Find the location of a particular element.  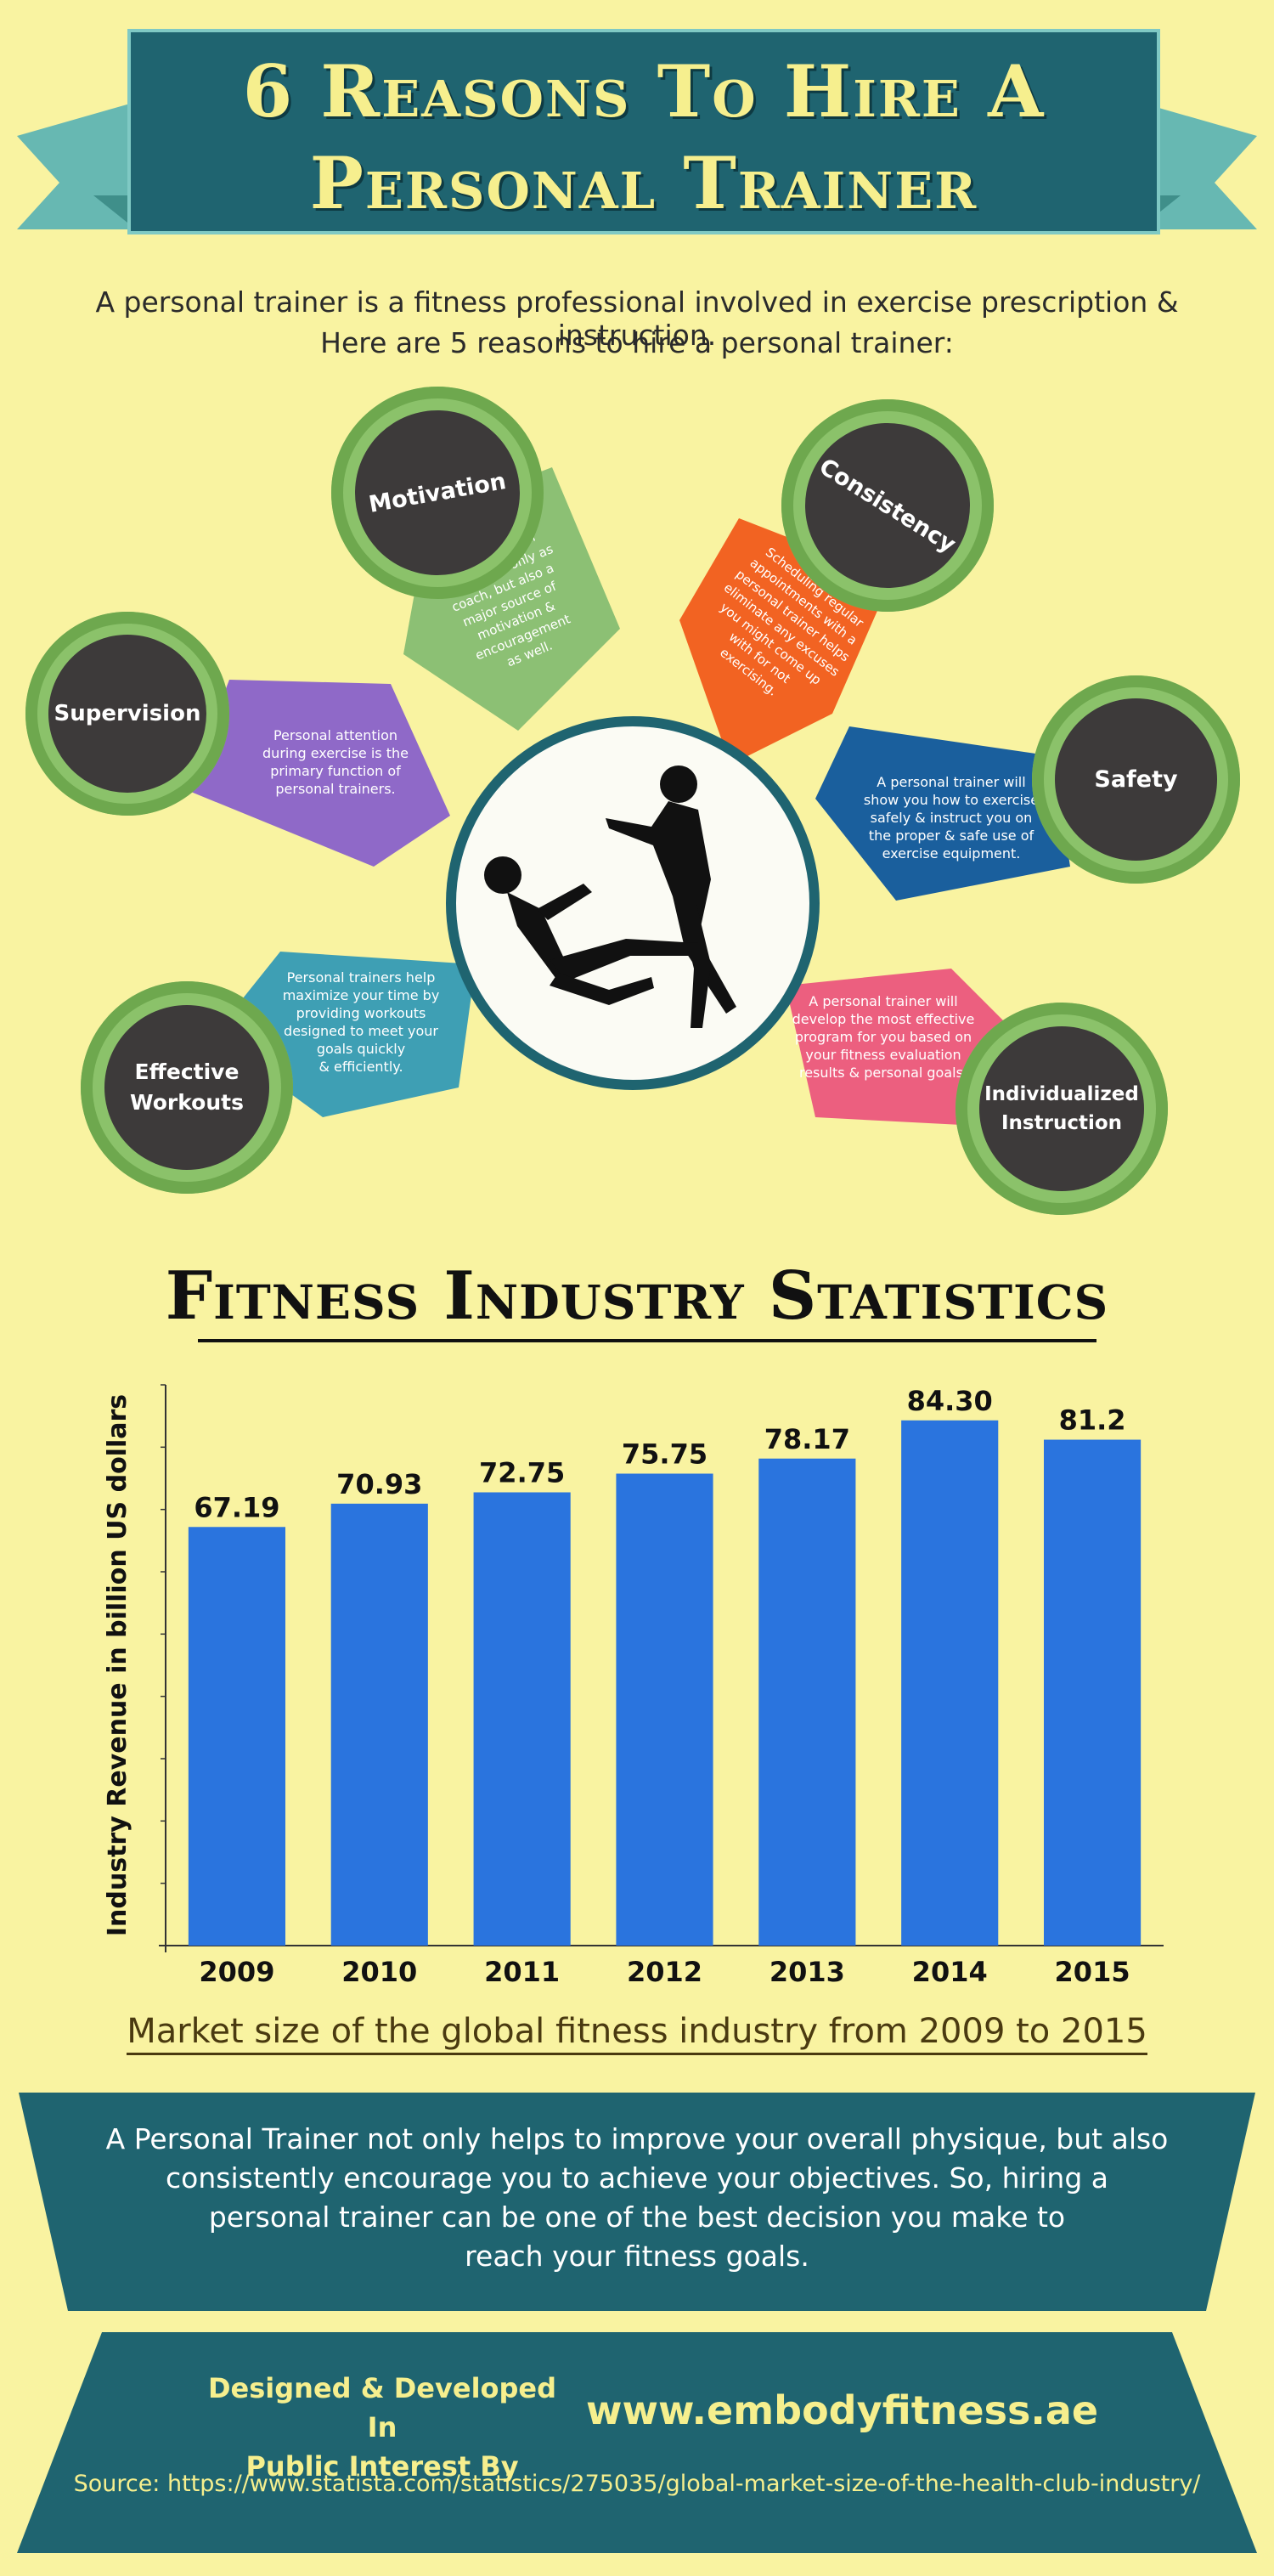

individualized-badge: Individualized Instruction is located at coordinates (1062, 1109).